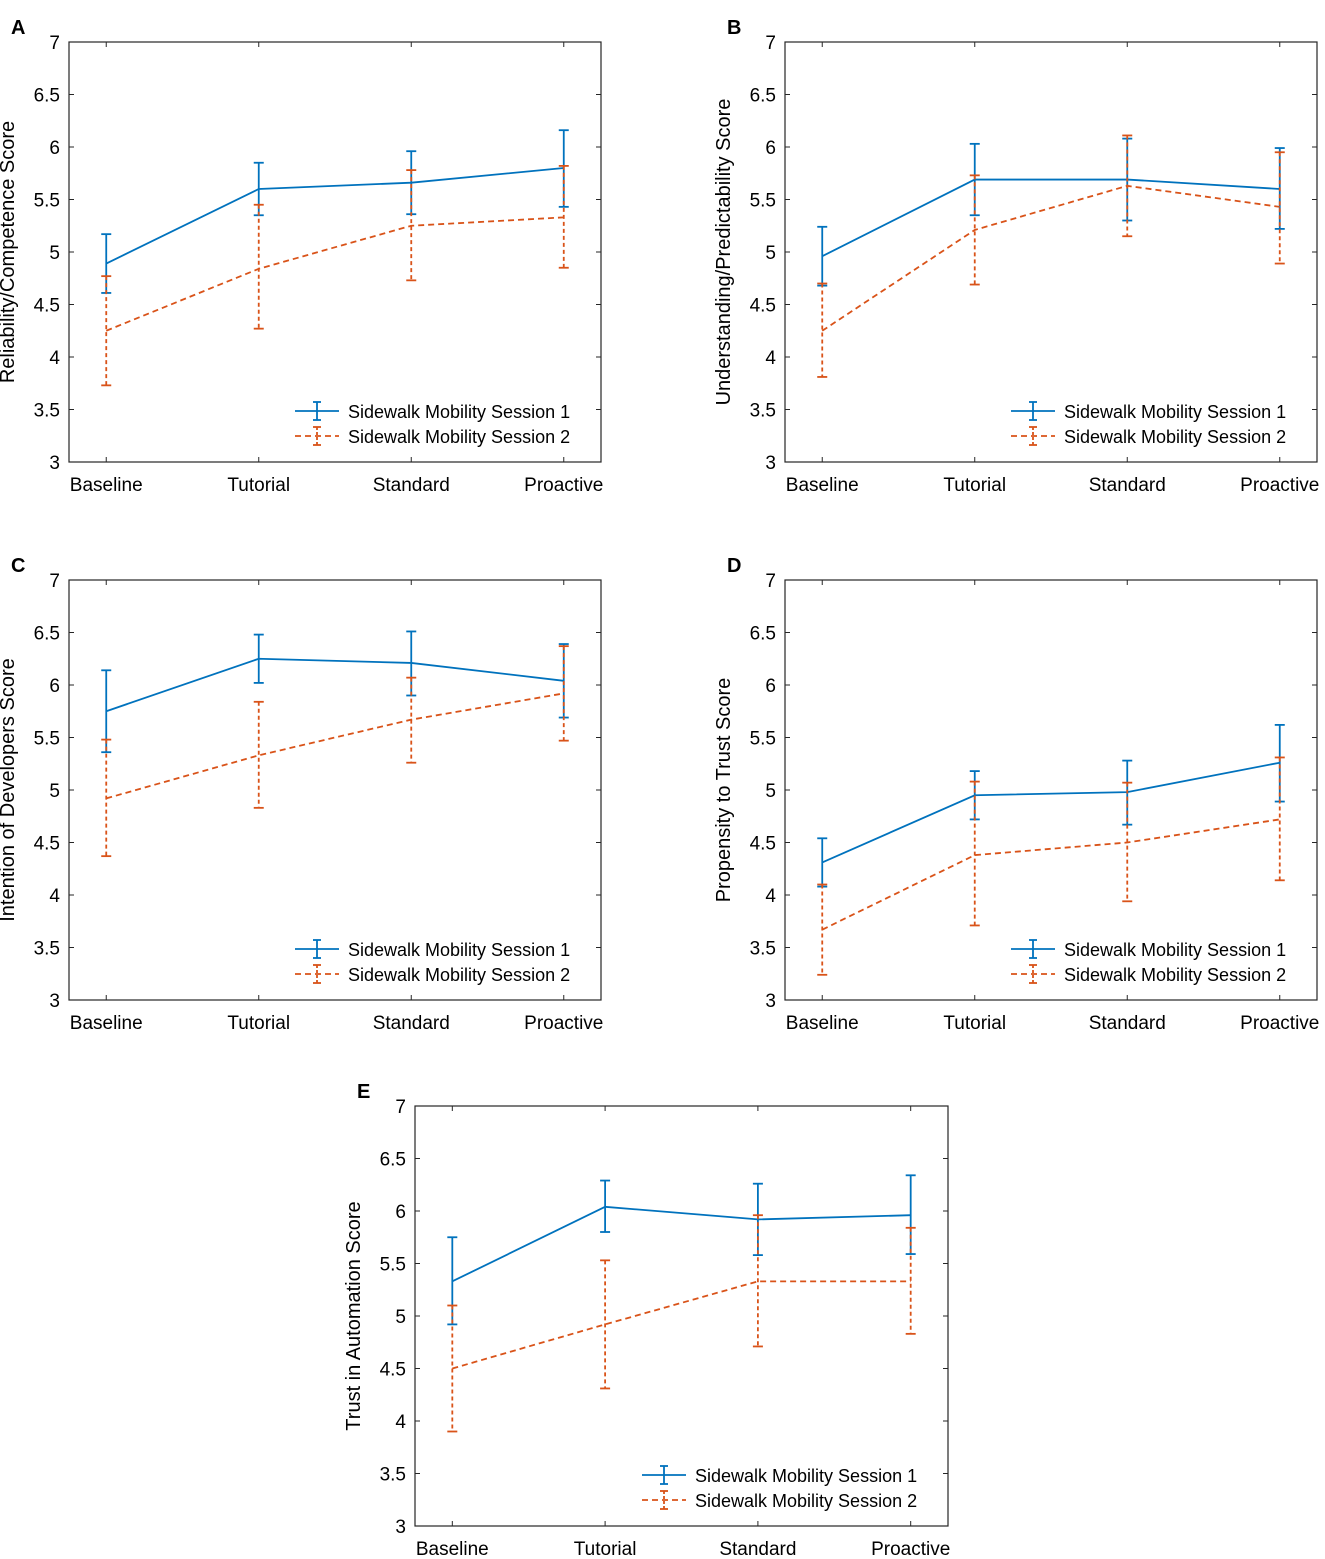  What do you see at coordinates (18, 28) in the screenshot?
I see `panel-label: A` at bounding box center [18, 28].